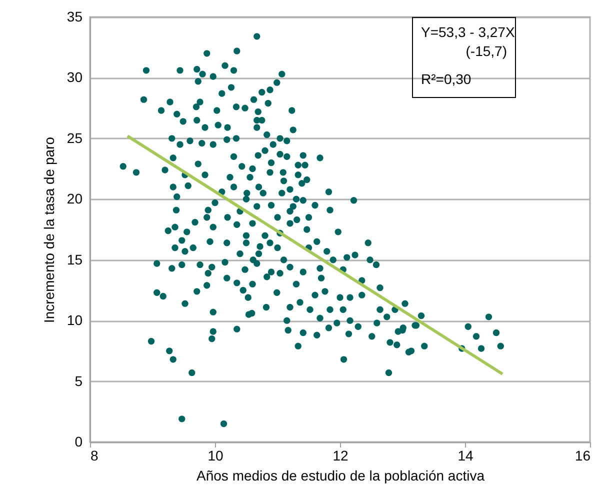  Describe the element at coordinates (446, 79) in the screenshot. I see `annotation: R²=0,30` at that location.